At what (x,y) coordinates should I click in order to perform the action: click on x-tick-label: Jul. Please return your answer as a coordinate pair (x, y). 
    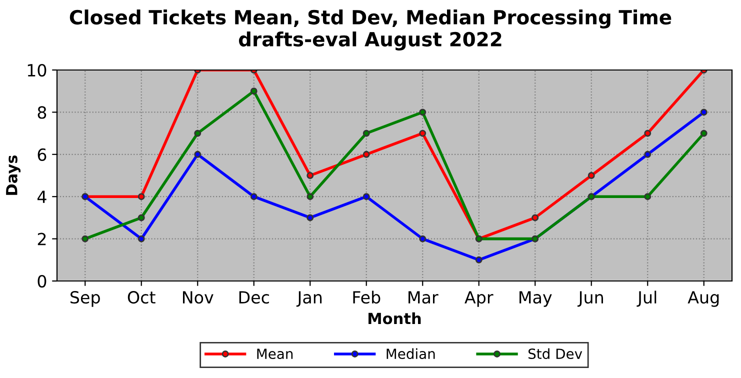
    Looking at the image, I should click on (646, 298).